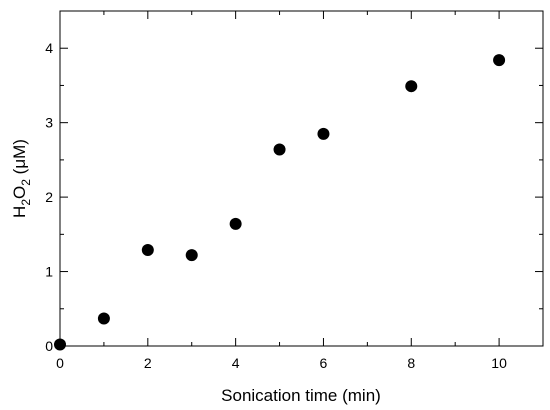 The image size is (550, 410). Describe the element at coordinates (324, 363) in the screenshot. I see `x-tick-label: 6` at that location.